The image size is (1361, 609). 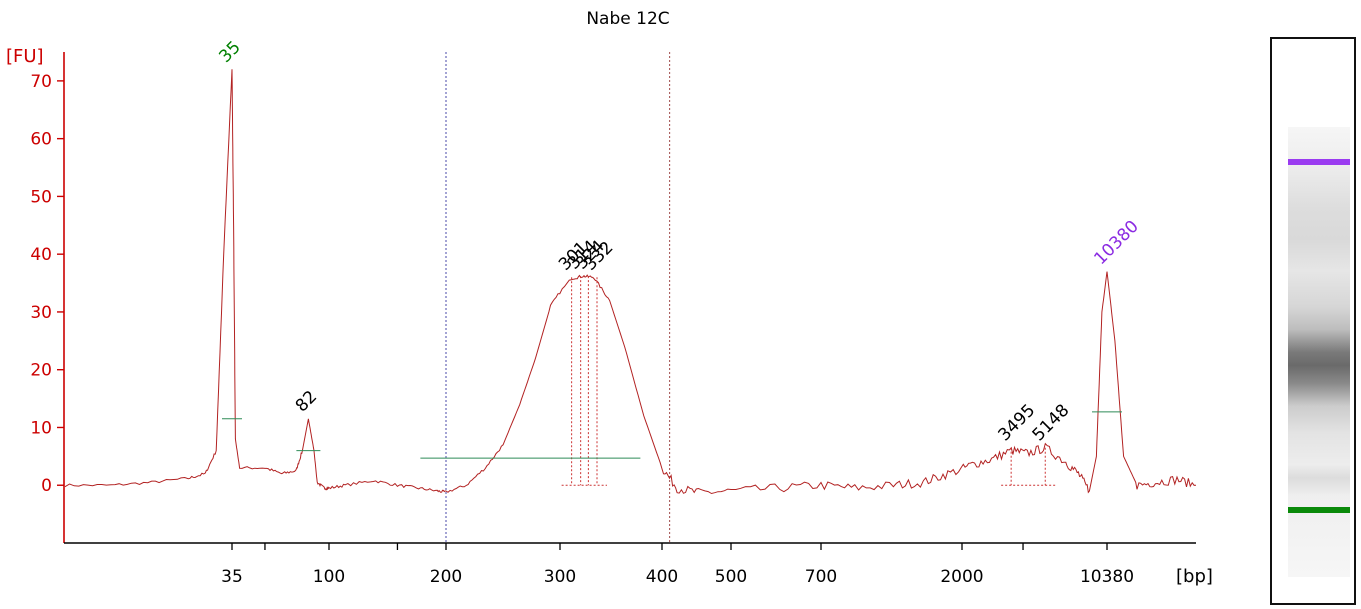 What do you see at coordinates (41, 82) in the screenshot?
I see `y-tick-label: 70` at bounding box center [41, 82].